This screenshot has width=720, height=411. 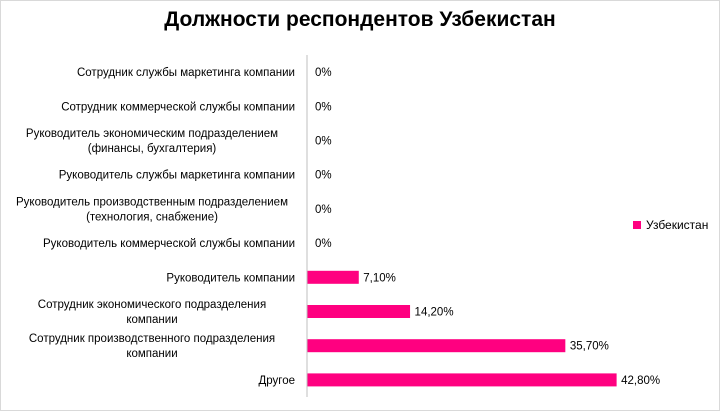 I want to click on legend-label: Узбекистан, so click(x=677, y=225).